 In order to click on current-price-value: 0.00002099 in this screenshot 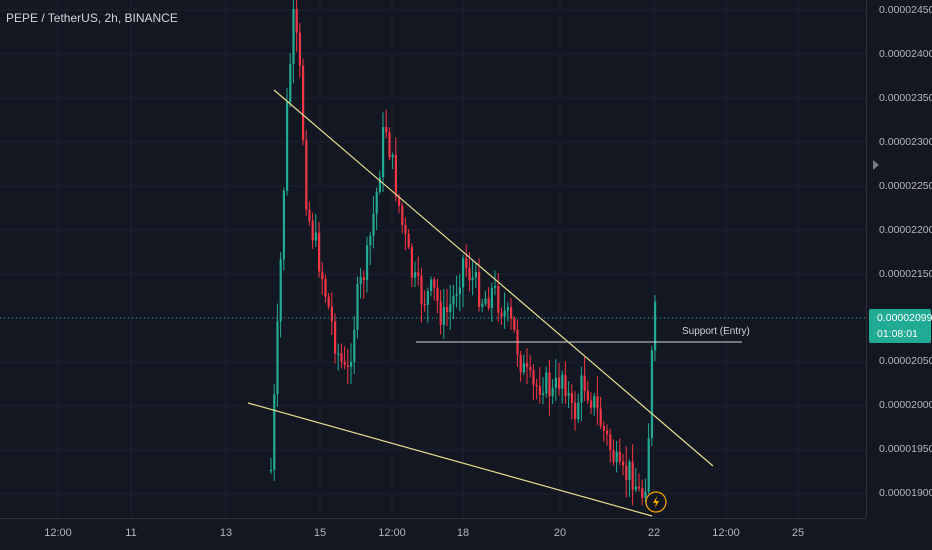, I will do `click(904, 318)`.